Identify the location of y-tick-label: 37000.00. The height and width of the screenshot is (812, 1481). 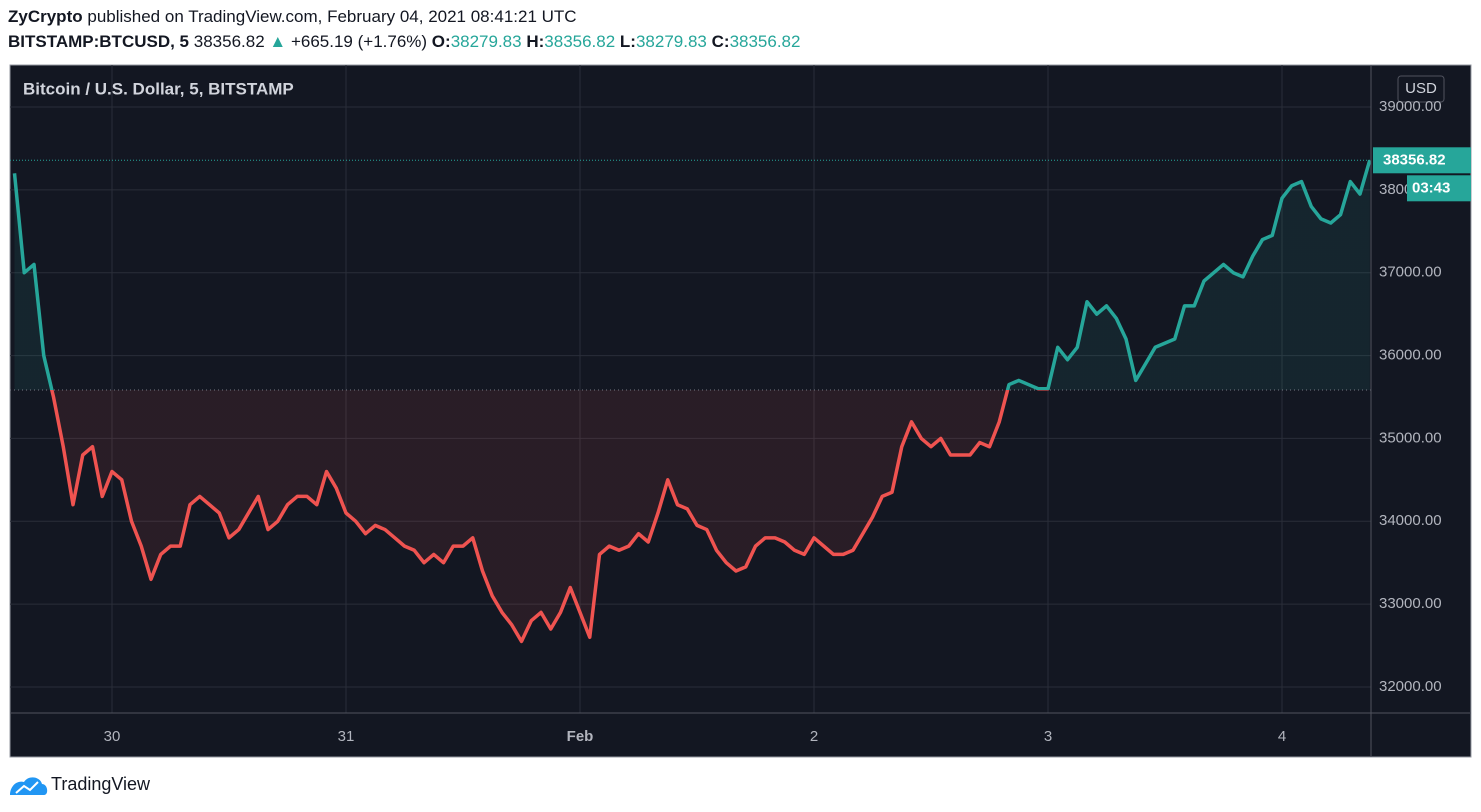
(1410, 272).